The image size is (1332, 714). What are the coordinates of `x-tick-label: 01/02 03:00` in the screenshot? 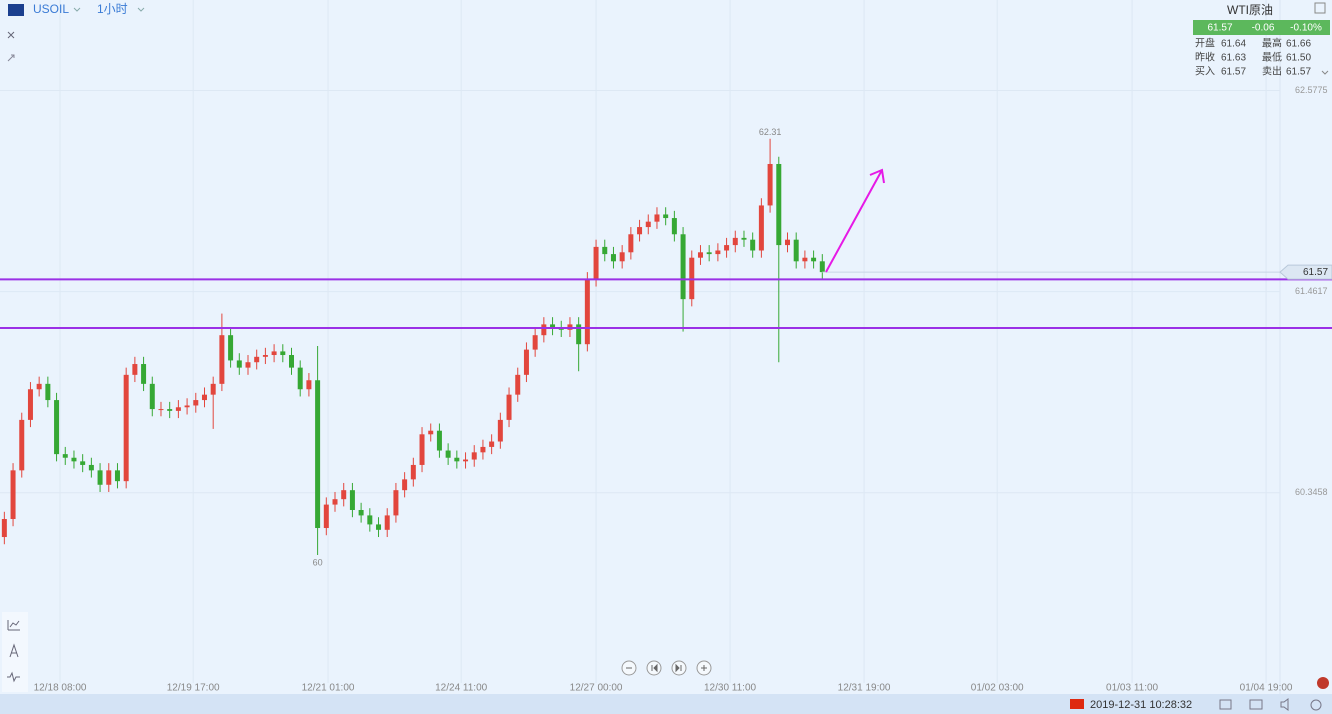 It's located at (997, 688).